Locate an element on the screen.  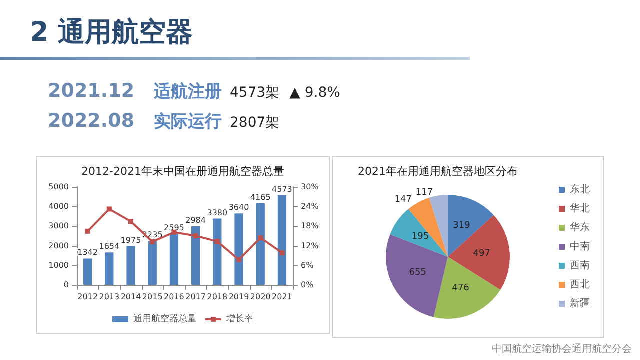
legend-label: 通用航空器总量 is located at coordinates (165, 319).